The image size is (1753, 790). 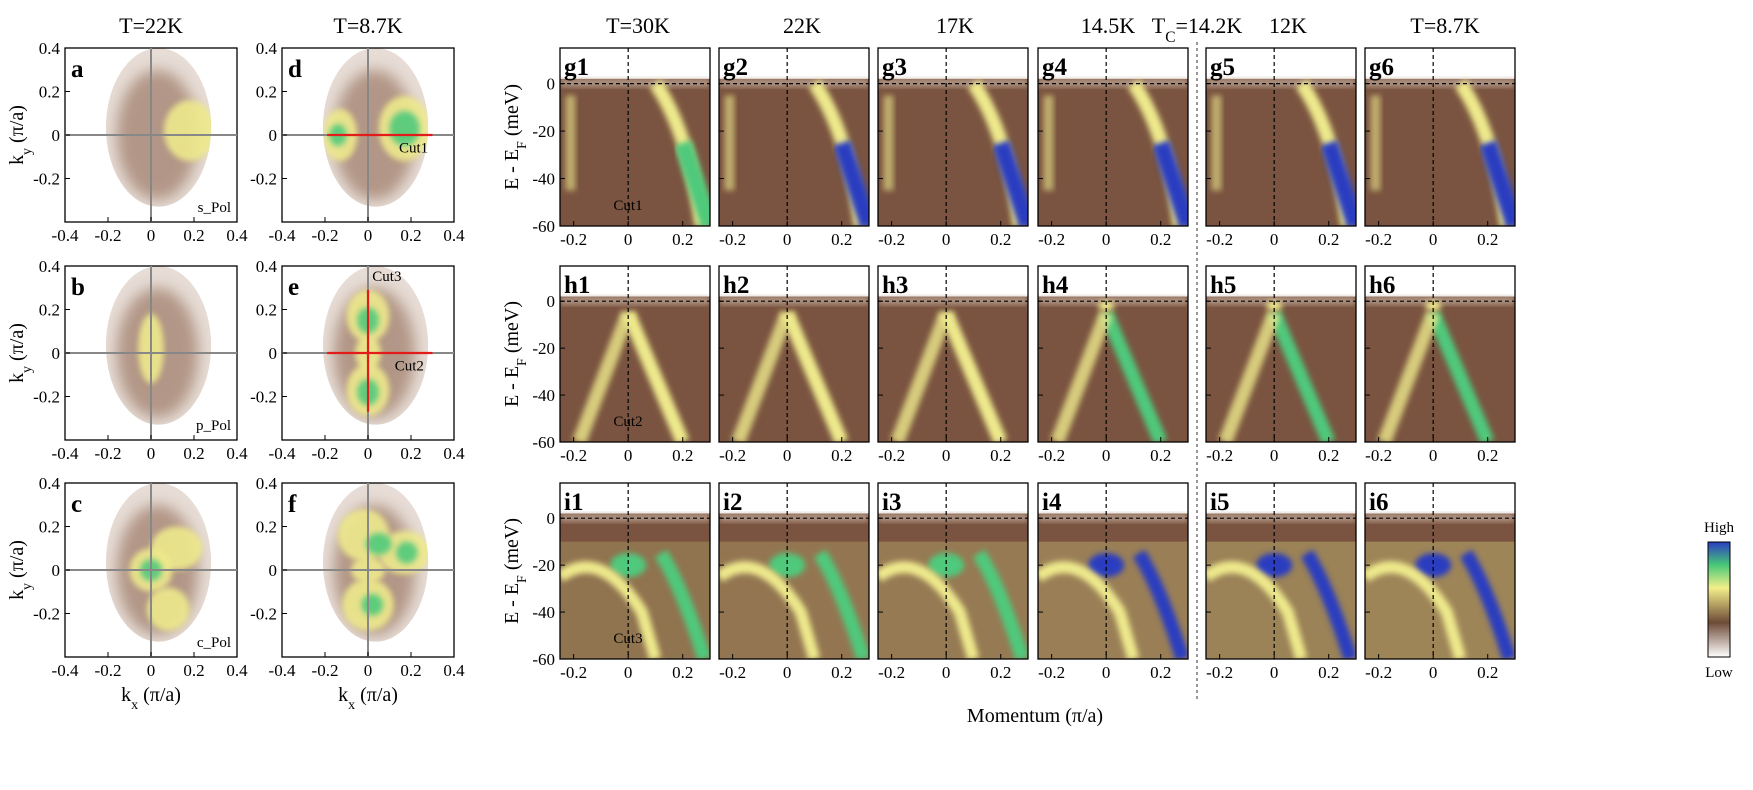 I want to click on band-panel-g6: -0.2 0 0.2 g6, so click(x=1440, y=148).